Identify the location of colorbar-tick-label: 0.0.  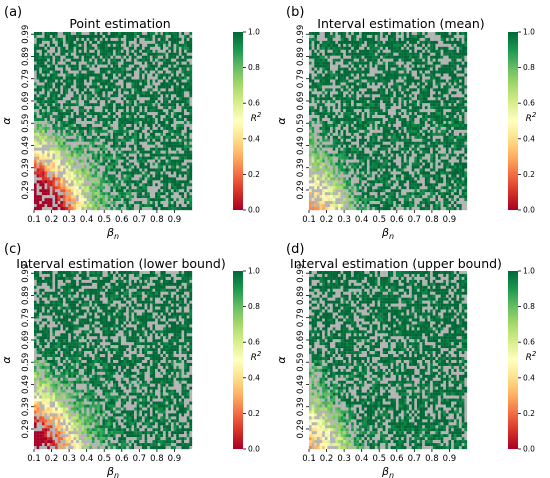
(254, 210).